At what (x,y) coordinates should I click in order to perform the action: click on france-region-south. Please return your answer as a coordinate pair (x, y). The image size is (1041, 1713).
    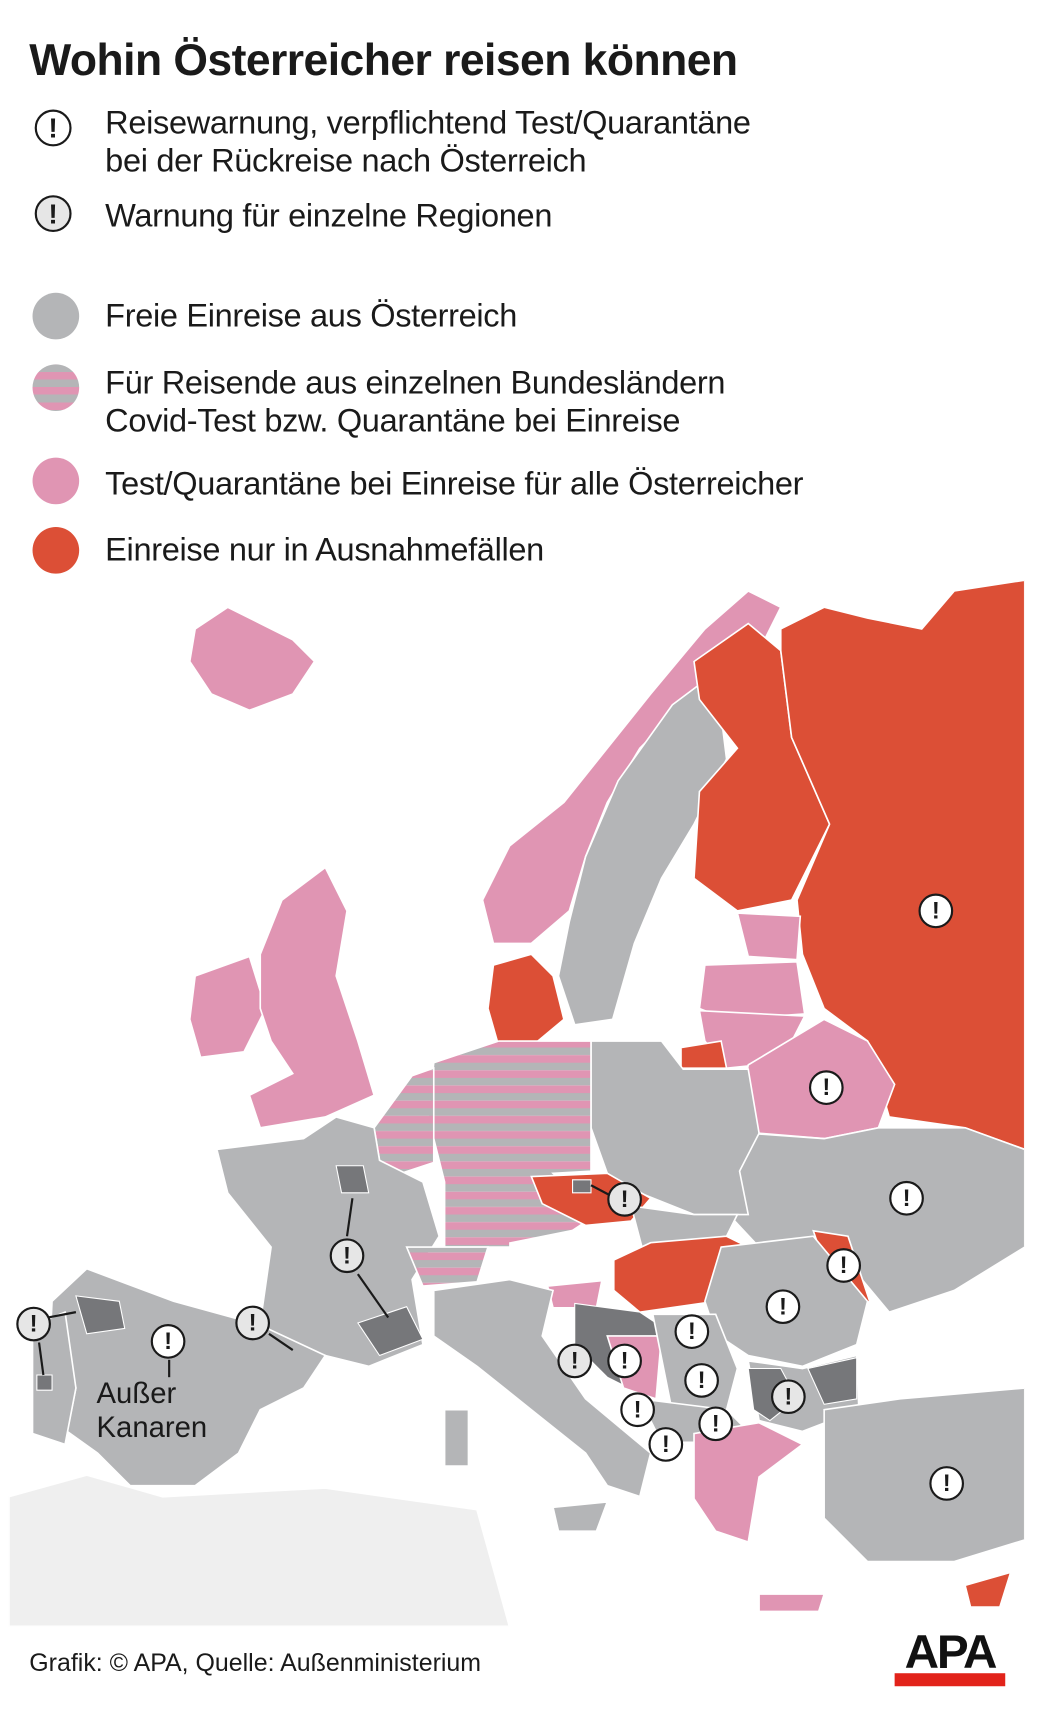
    Looking at the image, I should click on (390, 1331).